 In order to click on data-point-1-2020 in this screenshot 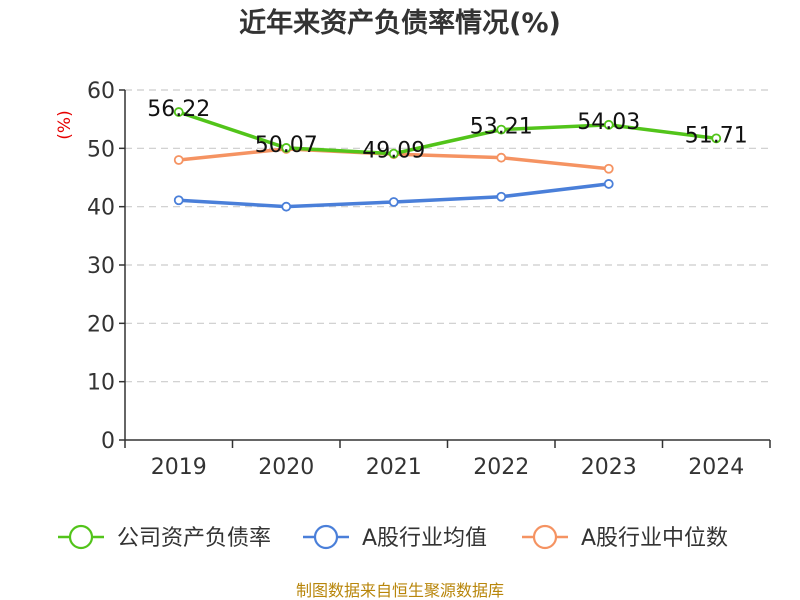, I will do `click(286, 206)`.